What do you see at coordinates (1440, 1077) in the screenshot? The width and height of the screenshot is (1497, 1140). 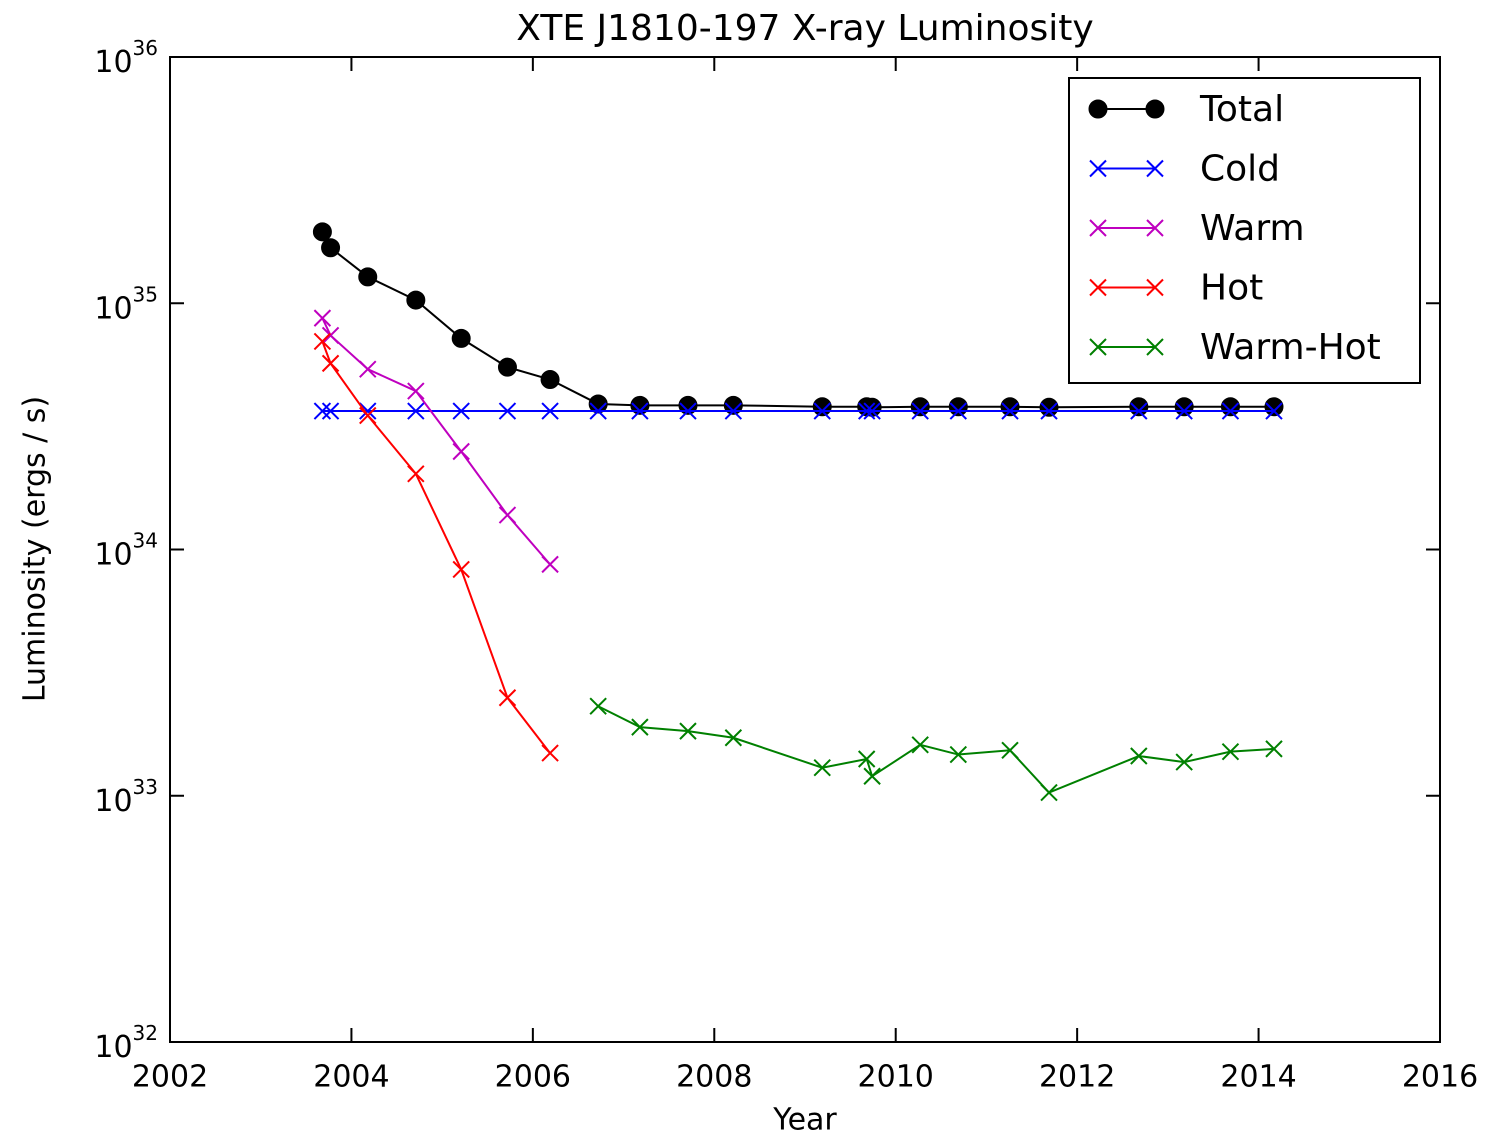 I see `x-tick-label: 2016` at bounding box center [1440, 1077].